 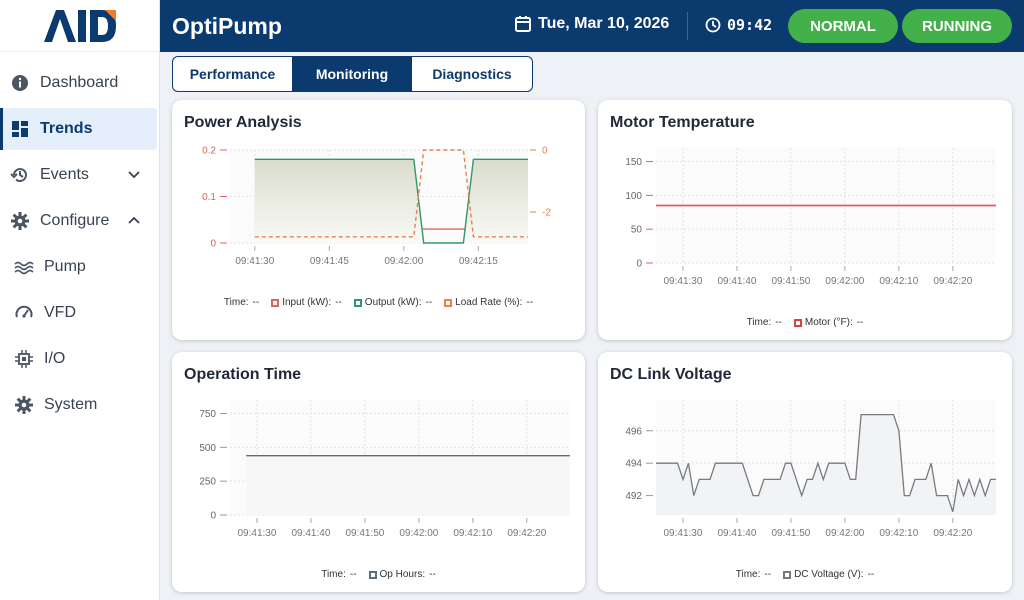 I want to click on sidebar-item-configure: Configure, so click(x=78, y=221).